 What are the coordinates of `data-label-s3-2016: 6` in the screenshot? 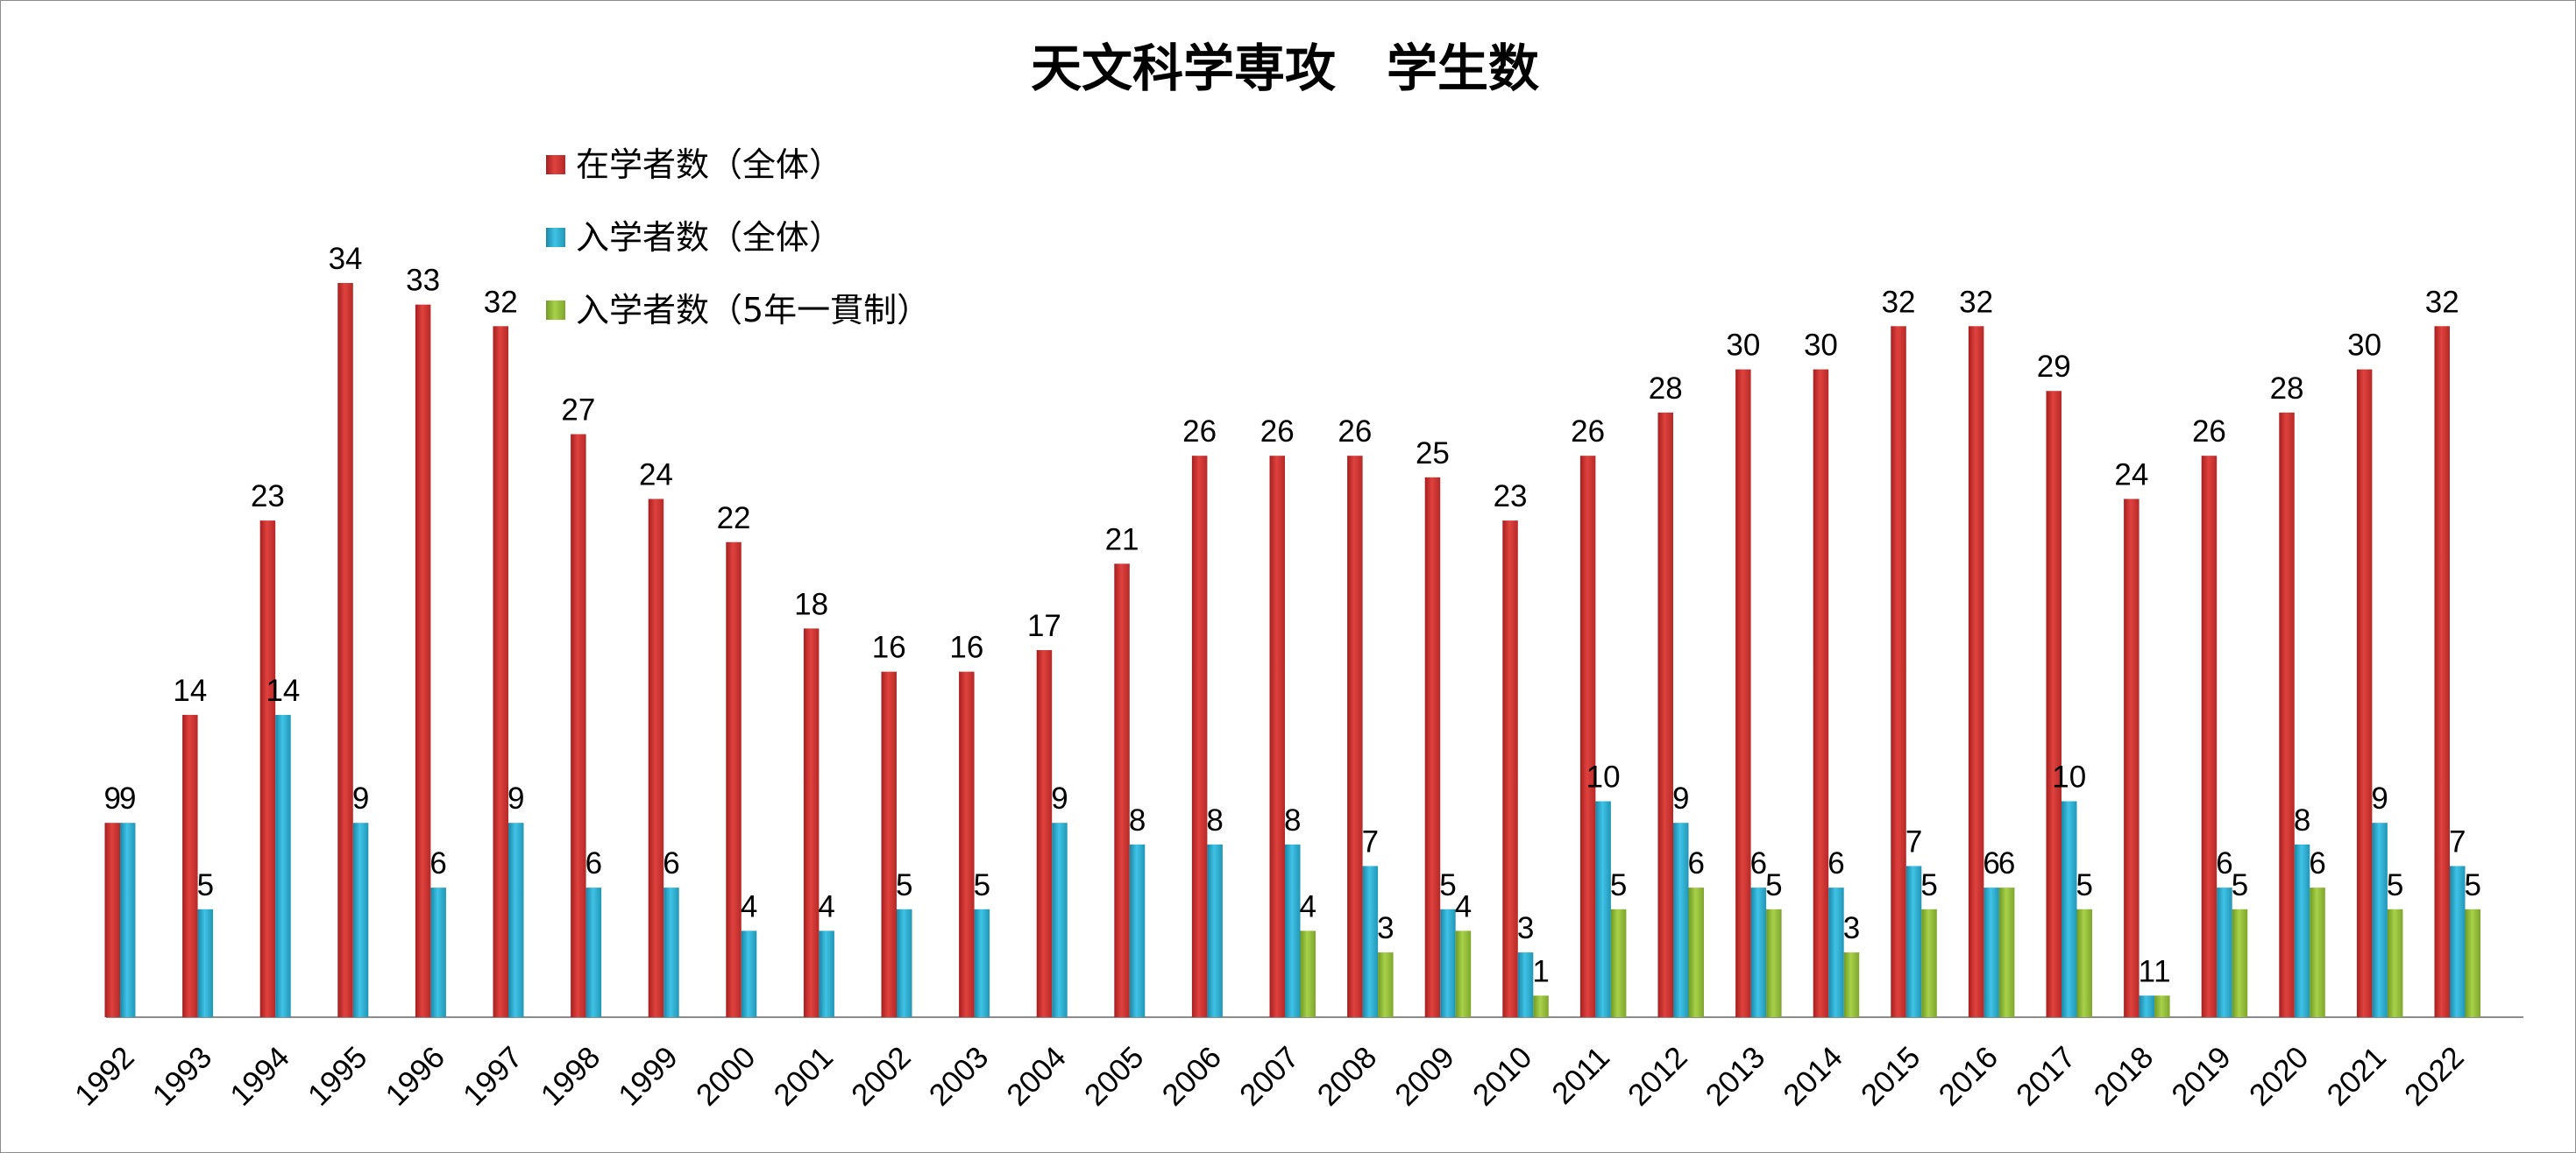 It's located at (2006, 864).